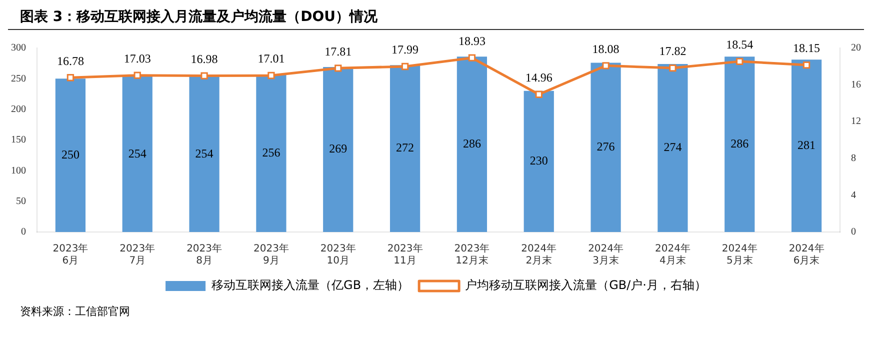 Image resolution: width=872 pixels, height=338 pixels. I want to click on data-label: 18.93, so click(472, 41).